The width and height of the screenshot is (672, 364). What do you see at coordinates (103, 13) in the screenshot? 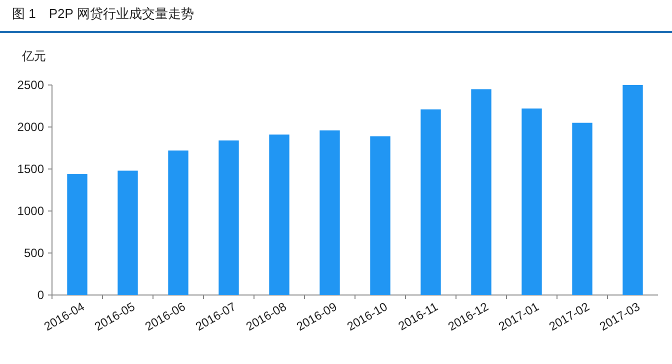
I see `chart-title: 图 1 P2P 网贷行业成交量走势` at bounding box center [103, 13].